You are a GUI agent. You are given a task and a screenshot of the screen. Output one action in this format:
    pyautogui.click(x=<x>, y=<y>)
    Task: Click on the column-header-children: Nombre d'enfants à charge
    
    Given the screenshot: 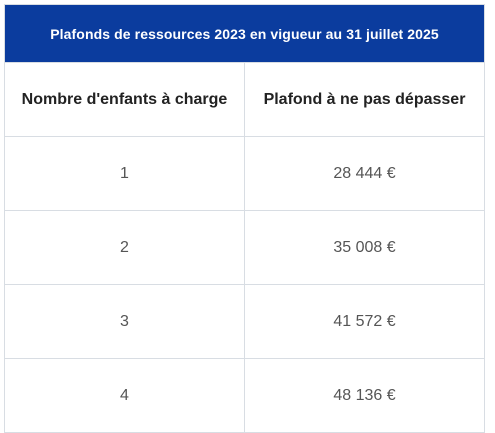 What is the action you would take?
    pyautogui.click(x=125, y=99)
    